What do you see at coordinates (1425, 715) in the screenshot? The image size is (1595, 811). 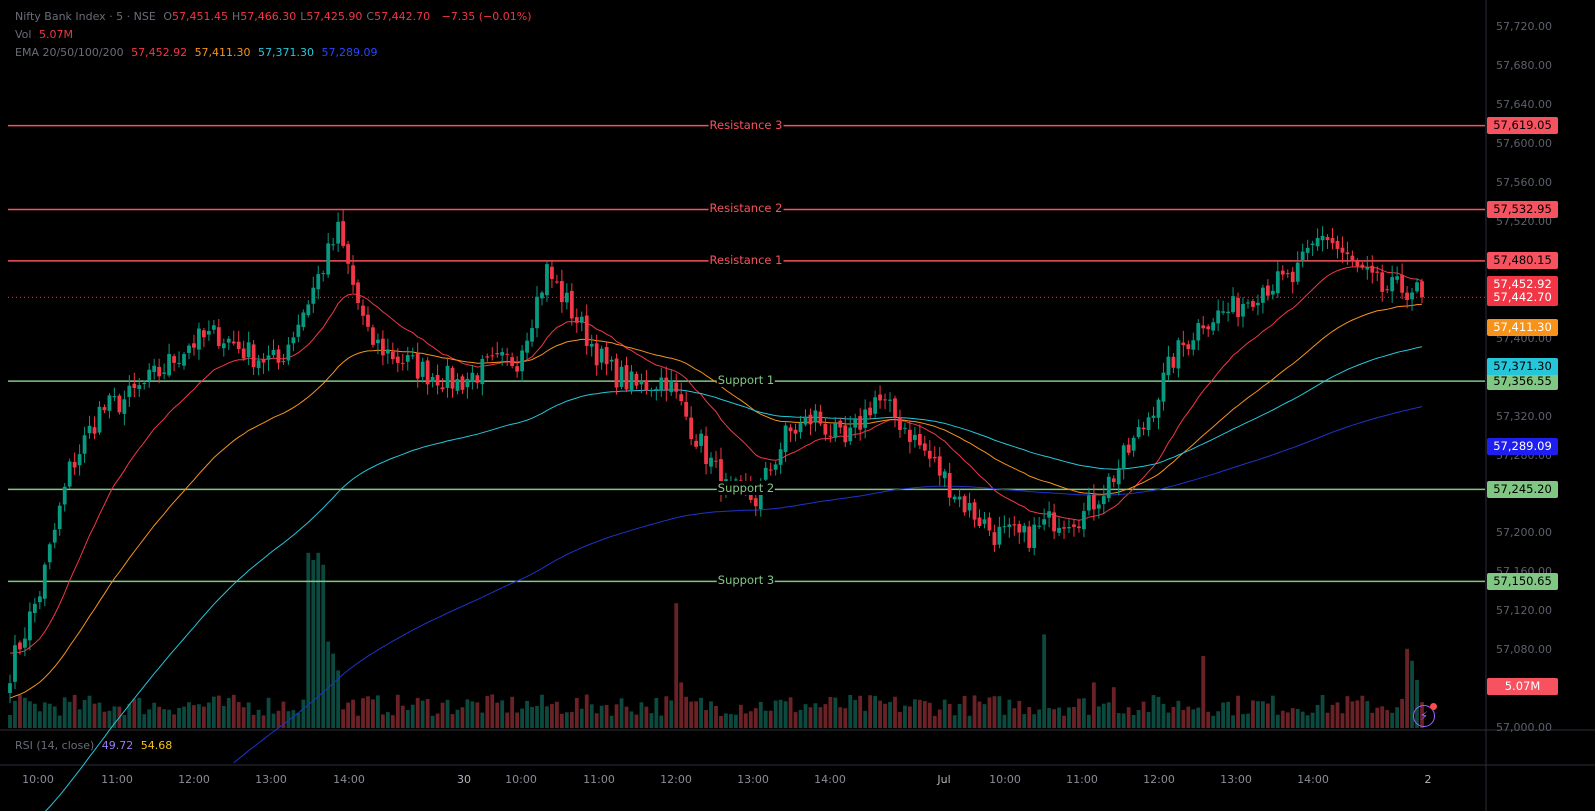 I see `lightning-alert-icon: ⚡` at bounding box center [1425, 715].